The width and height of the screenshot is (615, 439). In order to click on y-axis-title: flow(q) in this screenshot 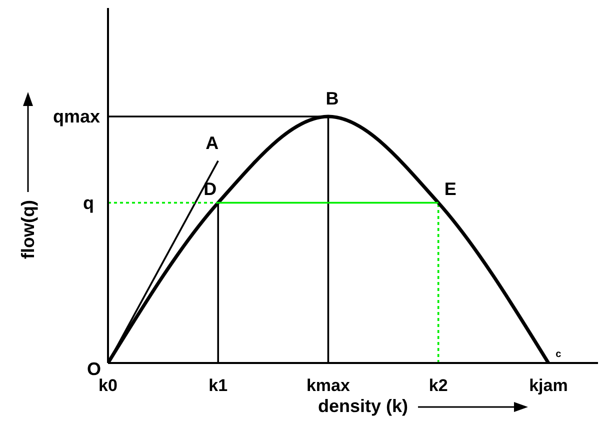, I will do `click(28, 229)`.